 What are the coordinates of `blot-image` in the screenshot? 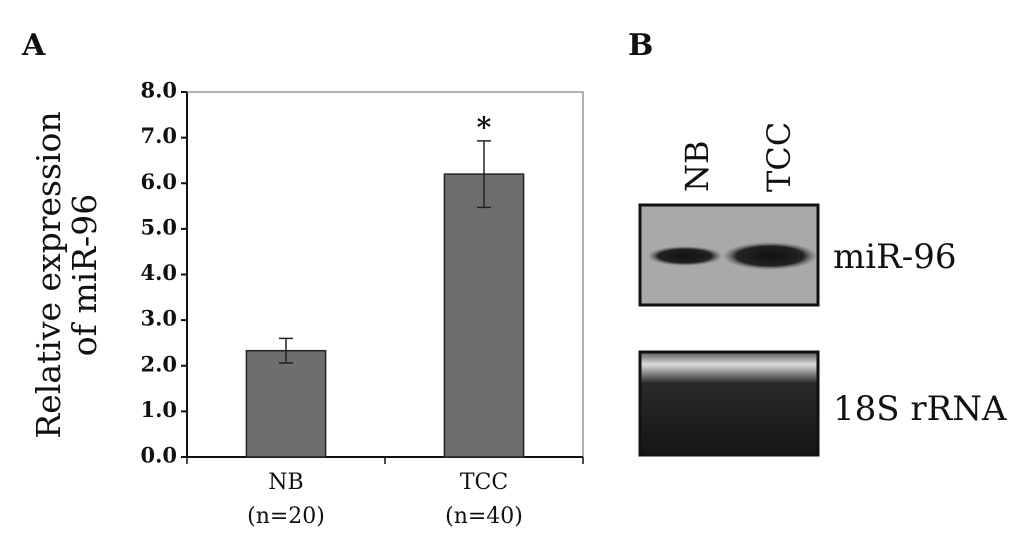 It's located at (729, 403).